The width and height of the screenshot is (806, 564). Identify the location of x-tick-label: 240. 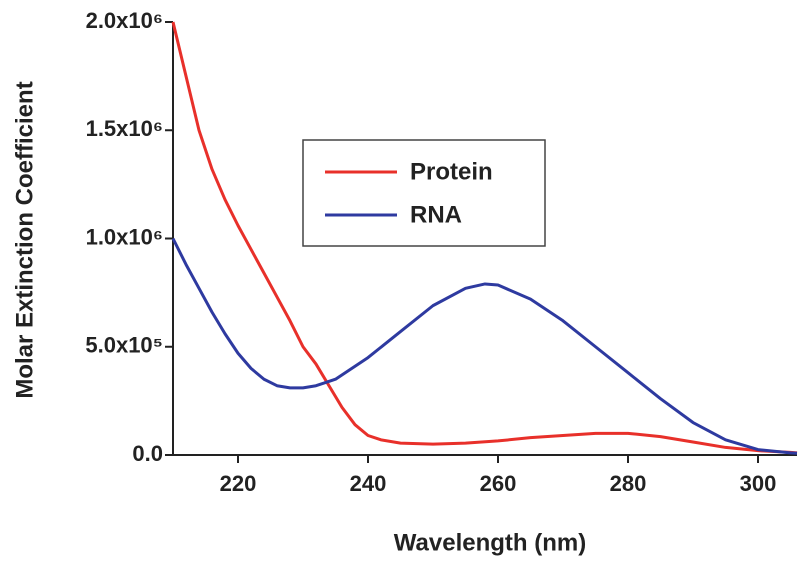
(368, 483).